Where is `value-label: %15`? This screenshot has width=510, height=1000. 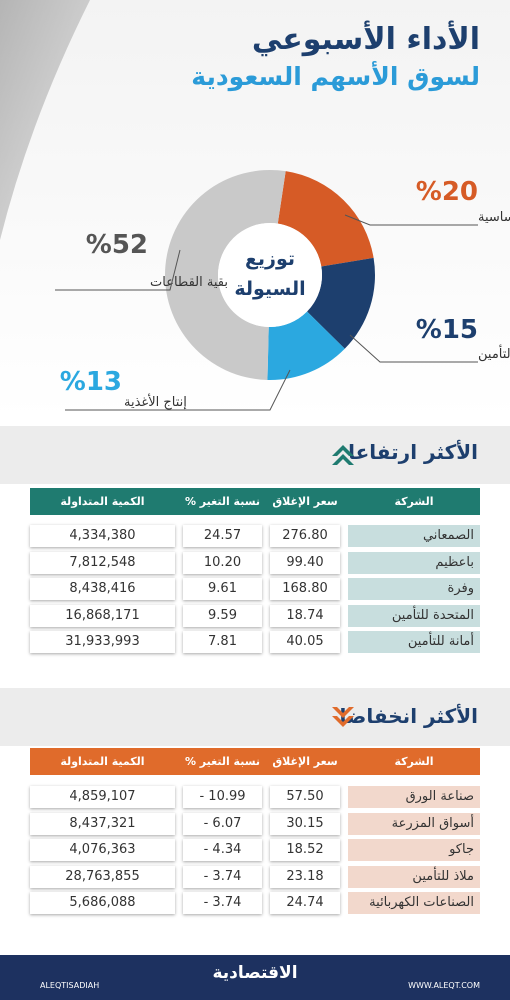 value-label: %15 is located at coordinates (447, 330).